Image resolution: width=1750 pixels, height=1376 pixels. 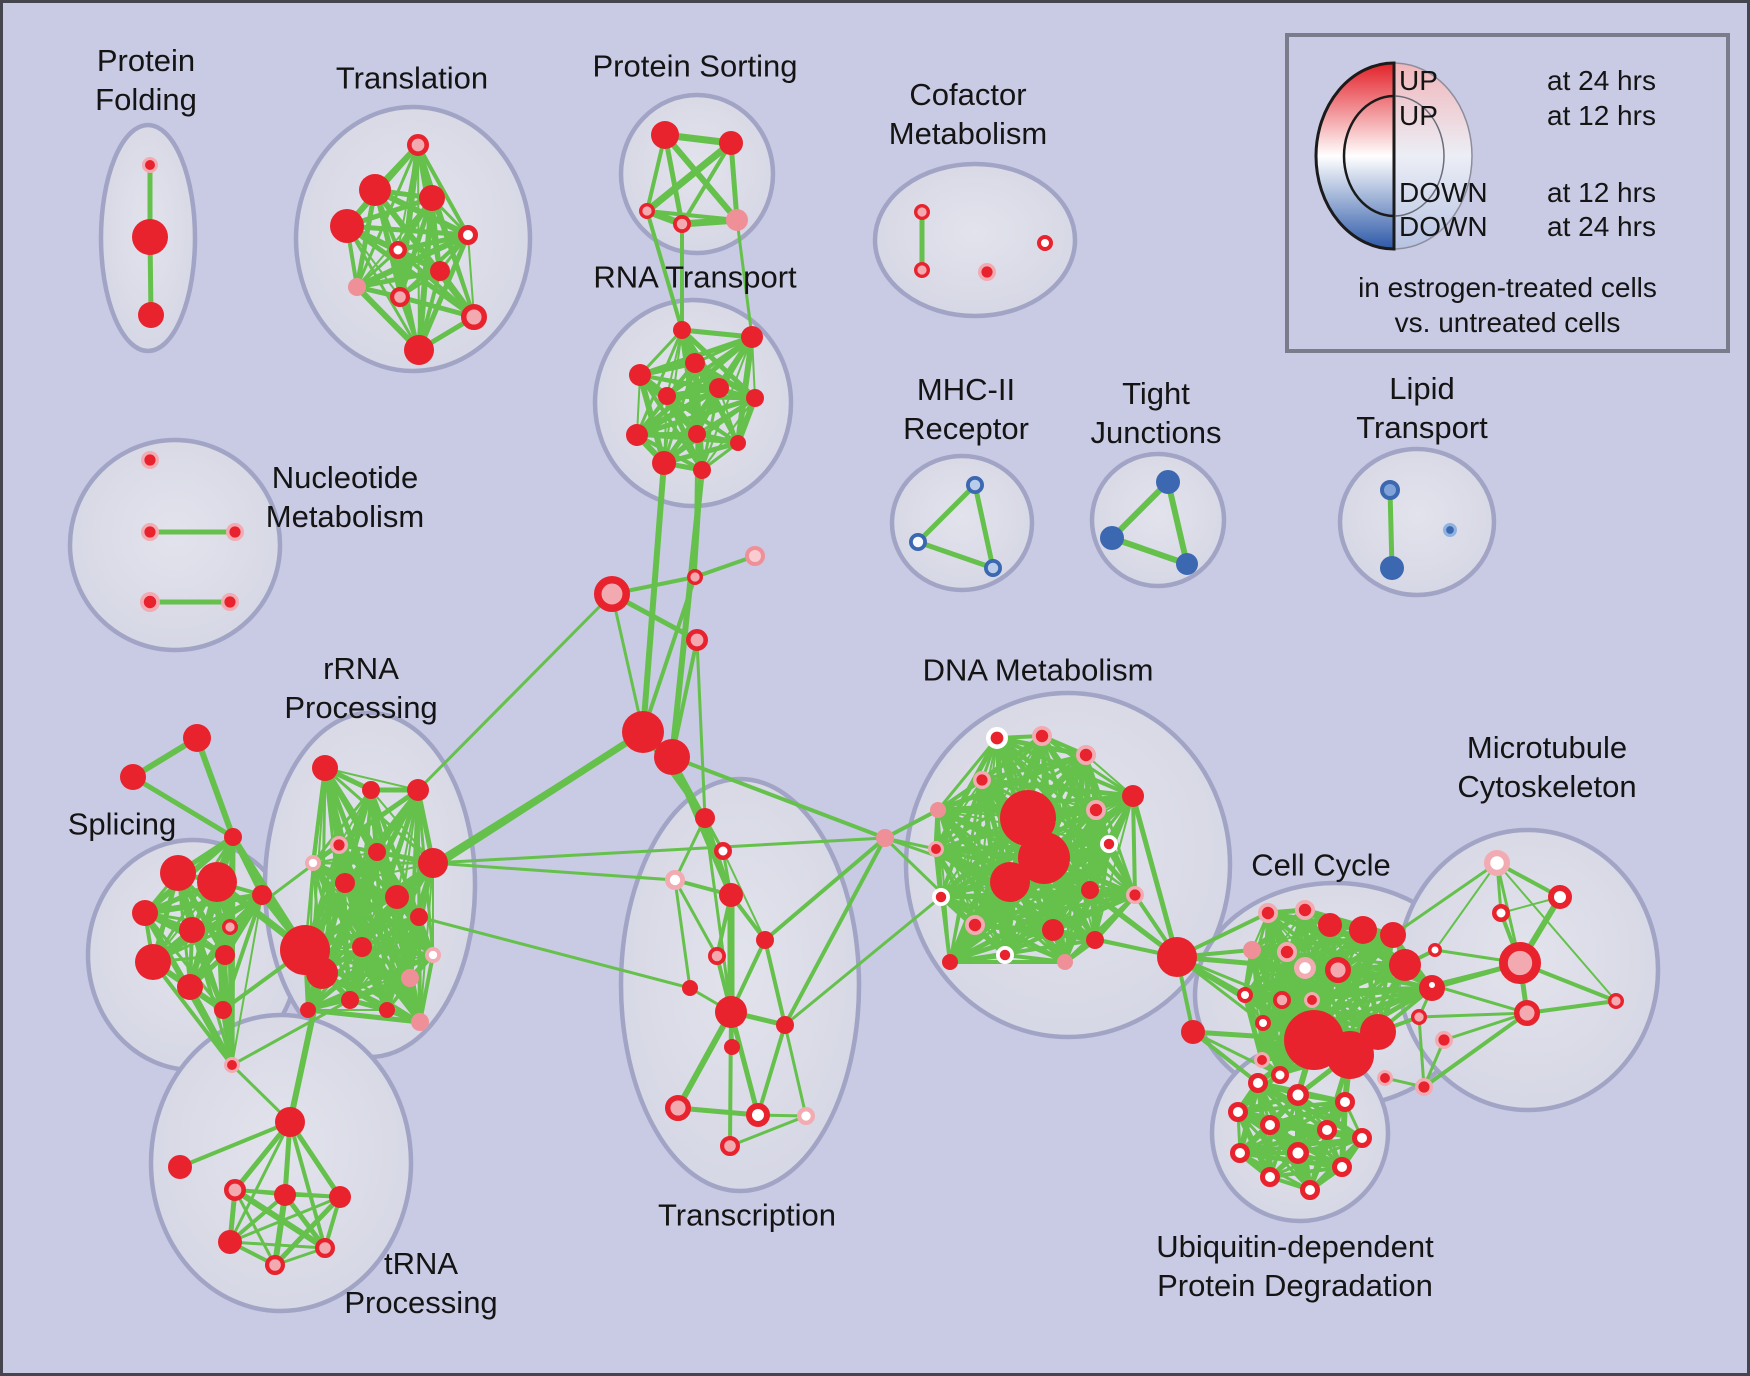 I want to click on cluster-label-mhc: MHC-II Receptor, so click(x=966, y=409).